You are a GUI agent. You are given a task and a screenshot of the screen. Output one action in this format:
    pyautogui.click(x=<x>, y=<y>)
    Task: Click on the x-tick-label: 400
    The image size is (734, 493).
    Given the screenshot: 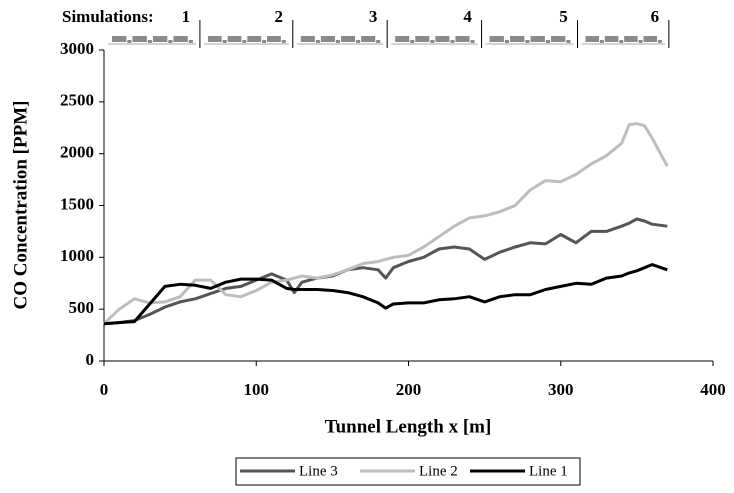 What is the action you would take?
    pyautogui.click(x=713, y=389)
    